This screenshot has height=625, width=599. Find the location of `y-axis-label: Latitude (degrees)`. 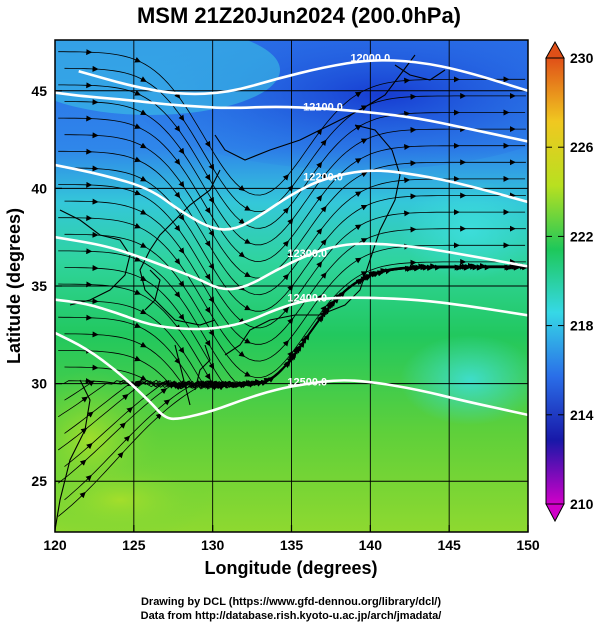

y-axis-label: Latitude (degrees) is located at coordinates (14, 286).